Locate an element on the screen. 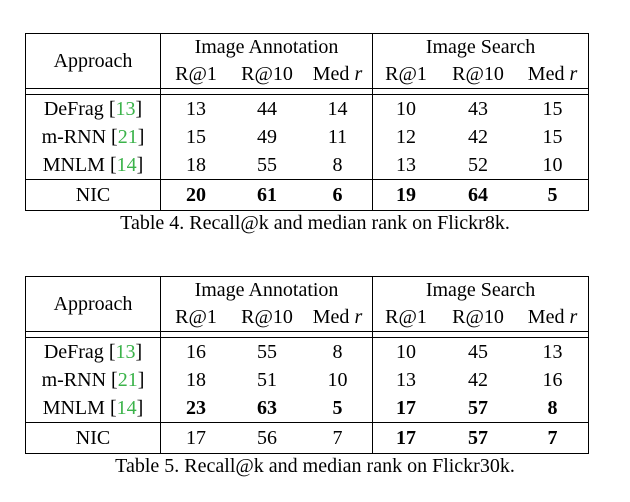 The width and height of the screenshot is (630, 502). table-row: MNLM [14] 23 63 5 17 57 8 is located at coordinates (307, 408).